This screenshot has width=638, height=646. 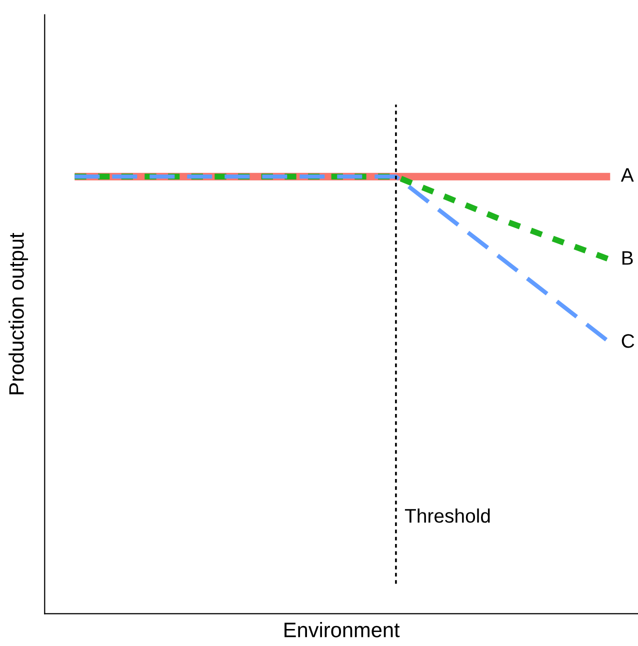 What do you see at coordinates (628, 341) in the screenshot?
I see `series-label: C` at bounding box center [628, 341].